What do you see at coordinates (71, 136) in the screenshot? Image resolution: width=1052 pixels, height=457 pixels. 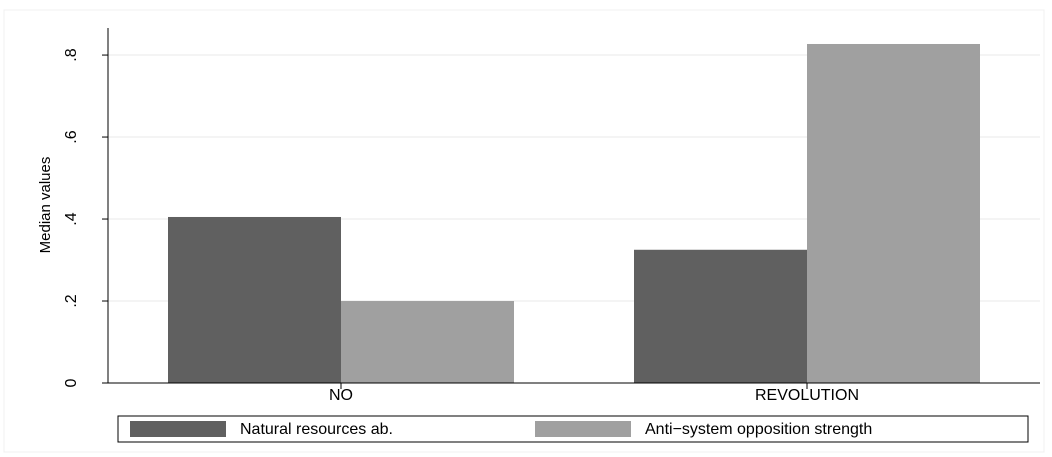 I see `y-tick-label: .6` at bounding box center [71, 136].